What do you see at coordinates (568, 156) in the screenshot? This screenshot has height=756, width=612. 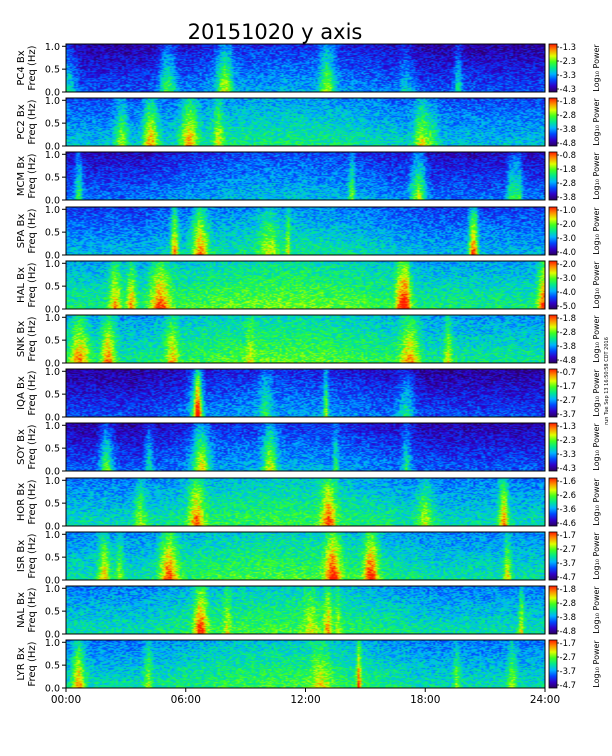 I see `colorbar-tick-label: -0.8` at bounding box center [568, 156].